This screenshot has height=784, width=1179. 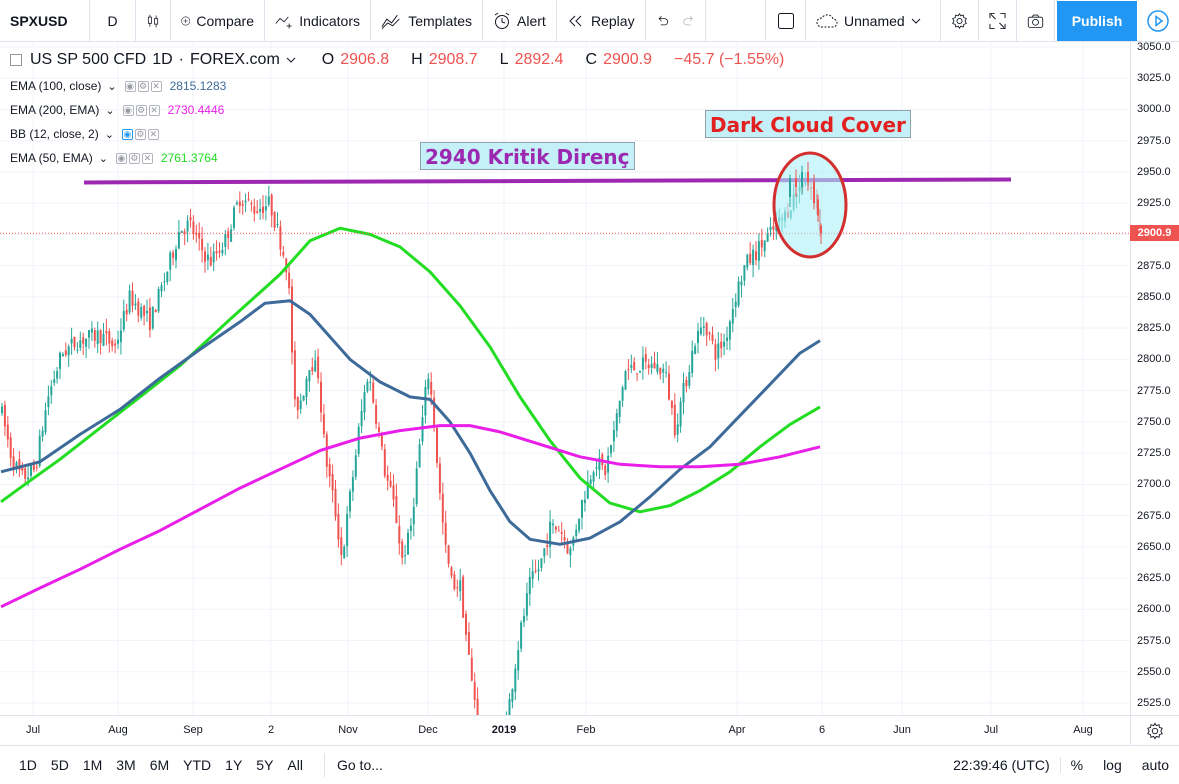 I want to click on legend-title: US SP 500 CFD, so click(x=88, y=59).